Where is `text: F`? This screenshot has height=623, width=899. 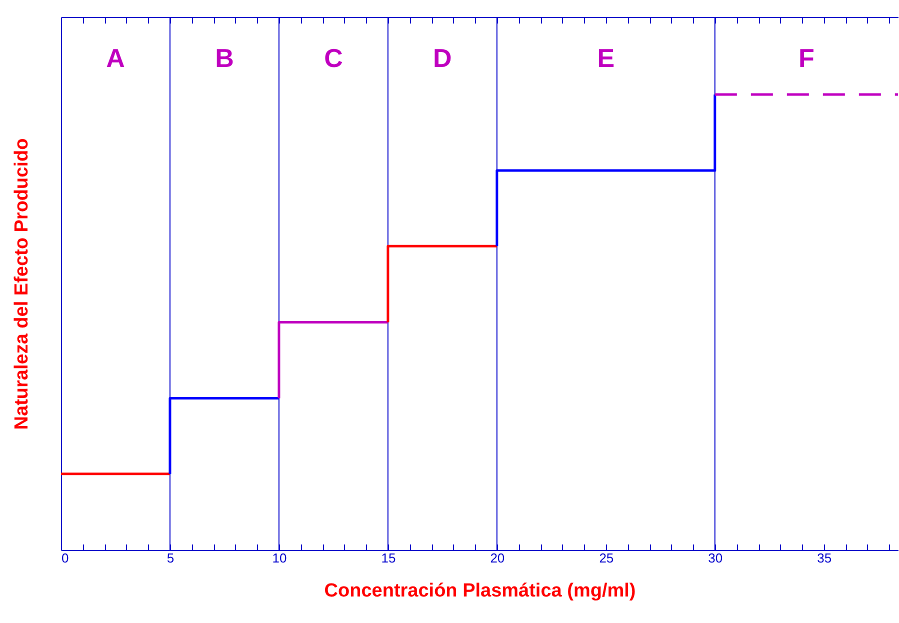
text: F is located at coordinates (806, 58).